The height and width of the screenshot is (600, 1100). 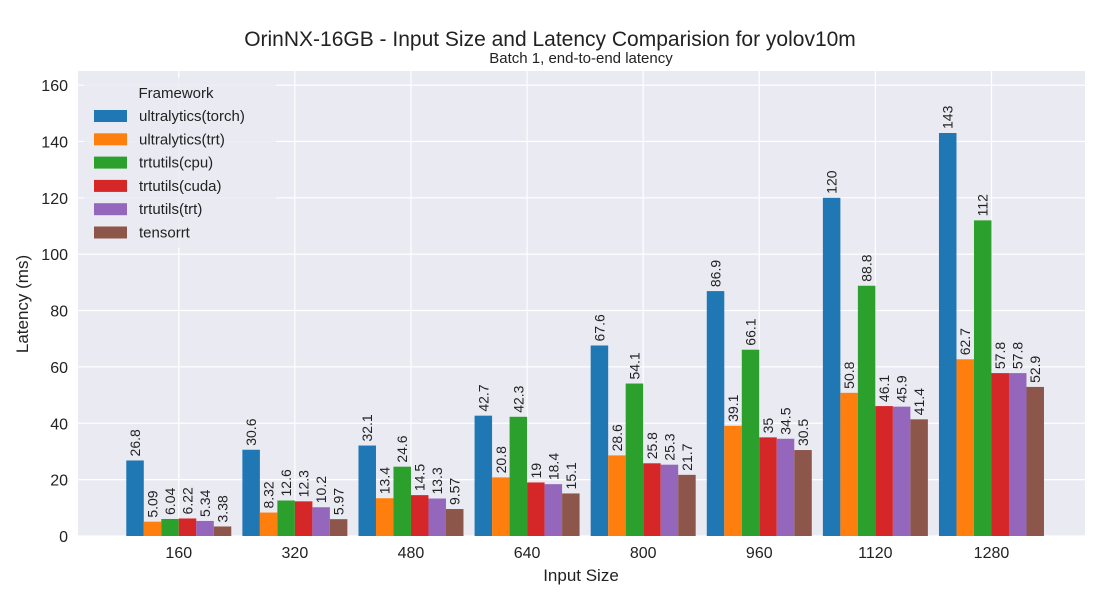 I want to click on legend-label: trtutils(cuda), so click(x=180, y=186).